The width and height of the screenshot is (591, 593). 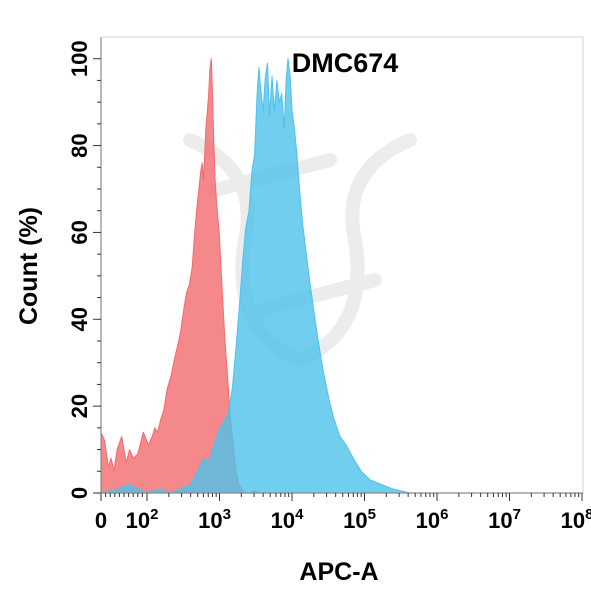 What do you see at coordinates (29, 266) in the screenshot?
I see `y-axis-title: Count (%)` at bounding box center [29, 266].